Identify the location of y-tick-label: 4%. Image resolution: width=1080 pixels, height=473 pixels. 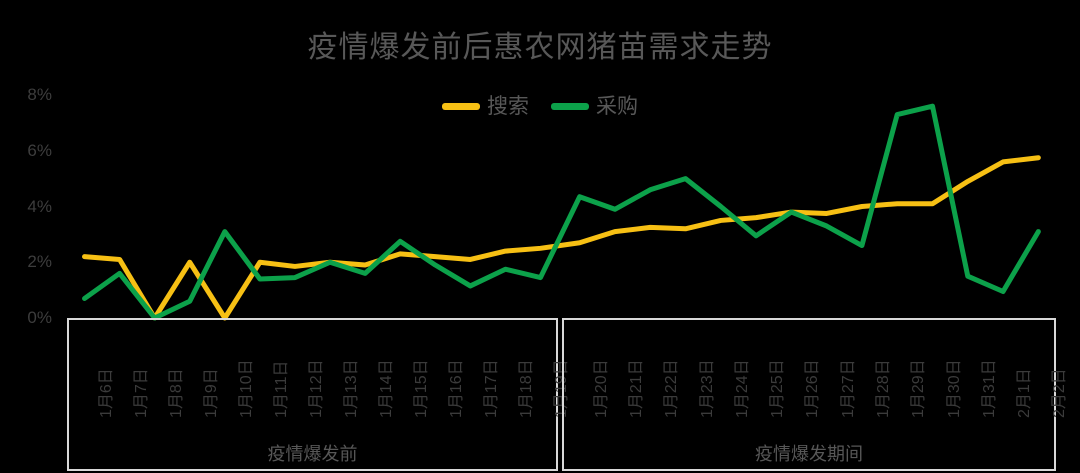
(39, 206).